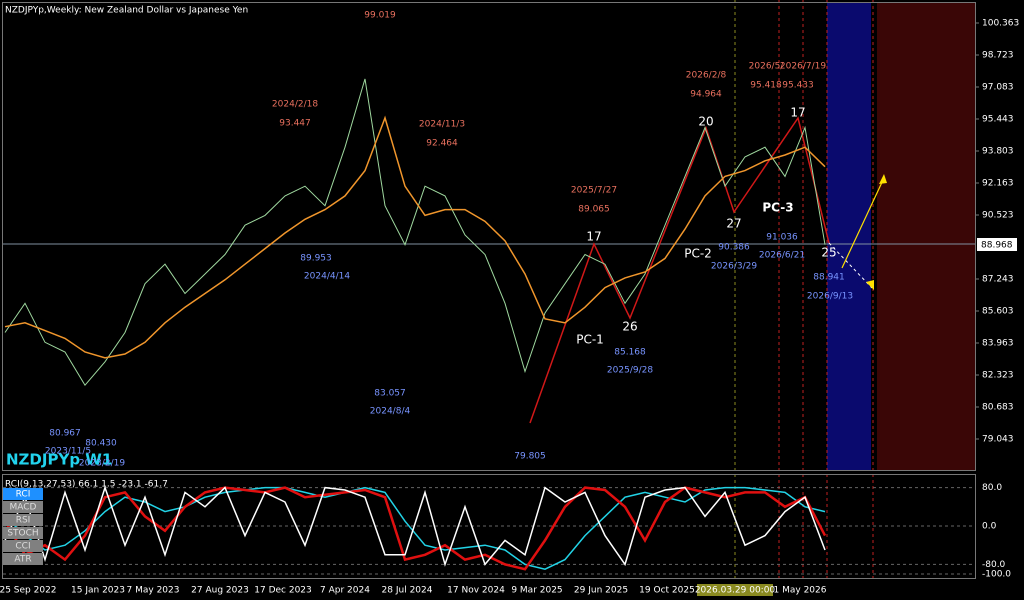 The width and height of the screenshot is (1024, 600). Describe the element at coordinates (442, 125) in the screenshot. I see `annotation: 2024/11/3` at that location.